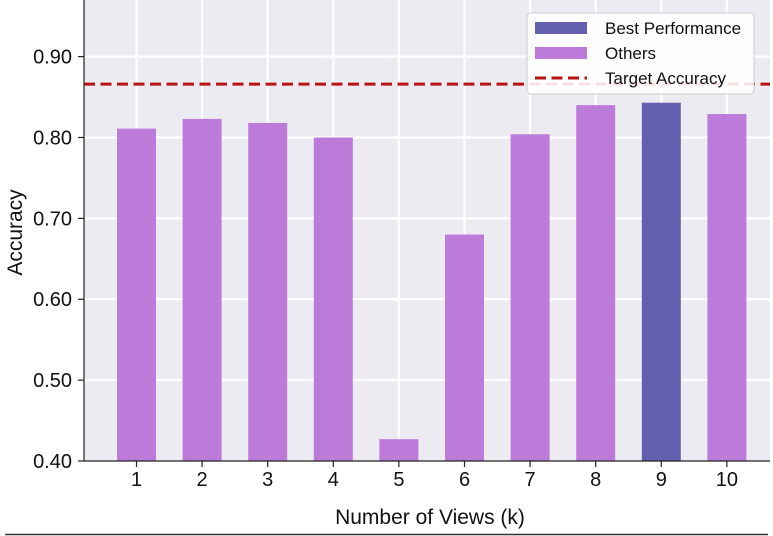 Image resolution: width=773 pixels, height=536 pixels. I want to click on legend: Best Performance Others Target Accuracy, so click(640, 53).